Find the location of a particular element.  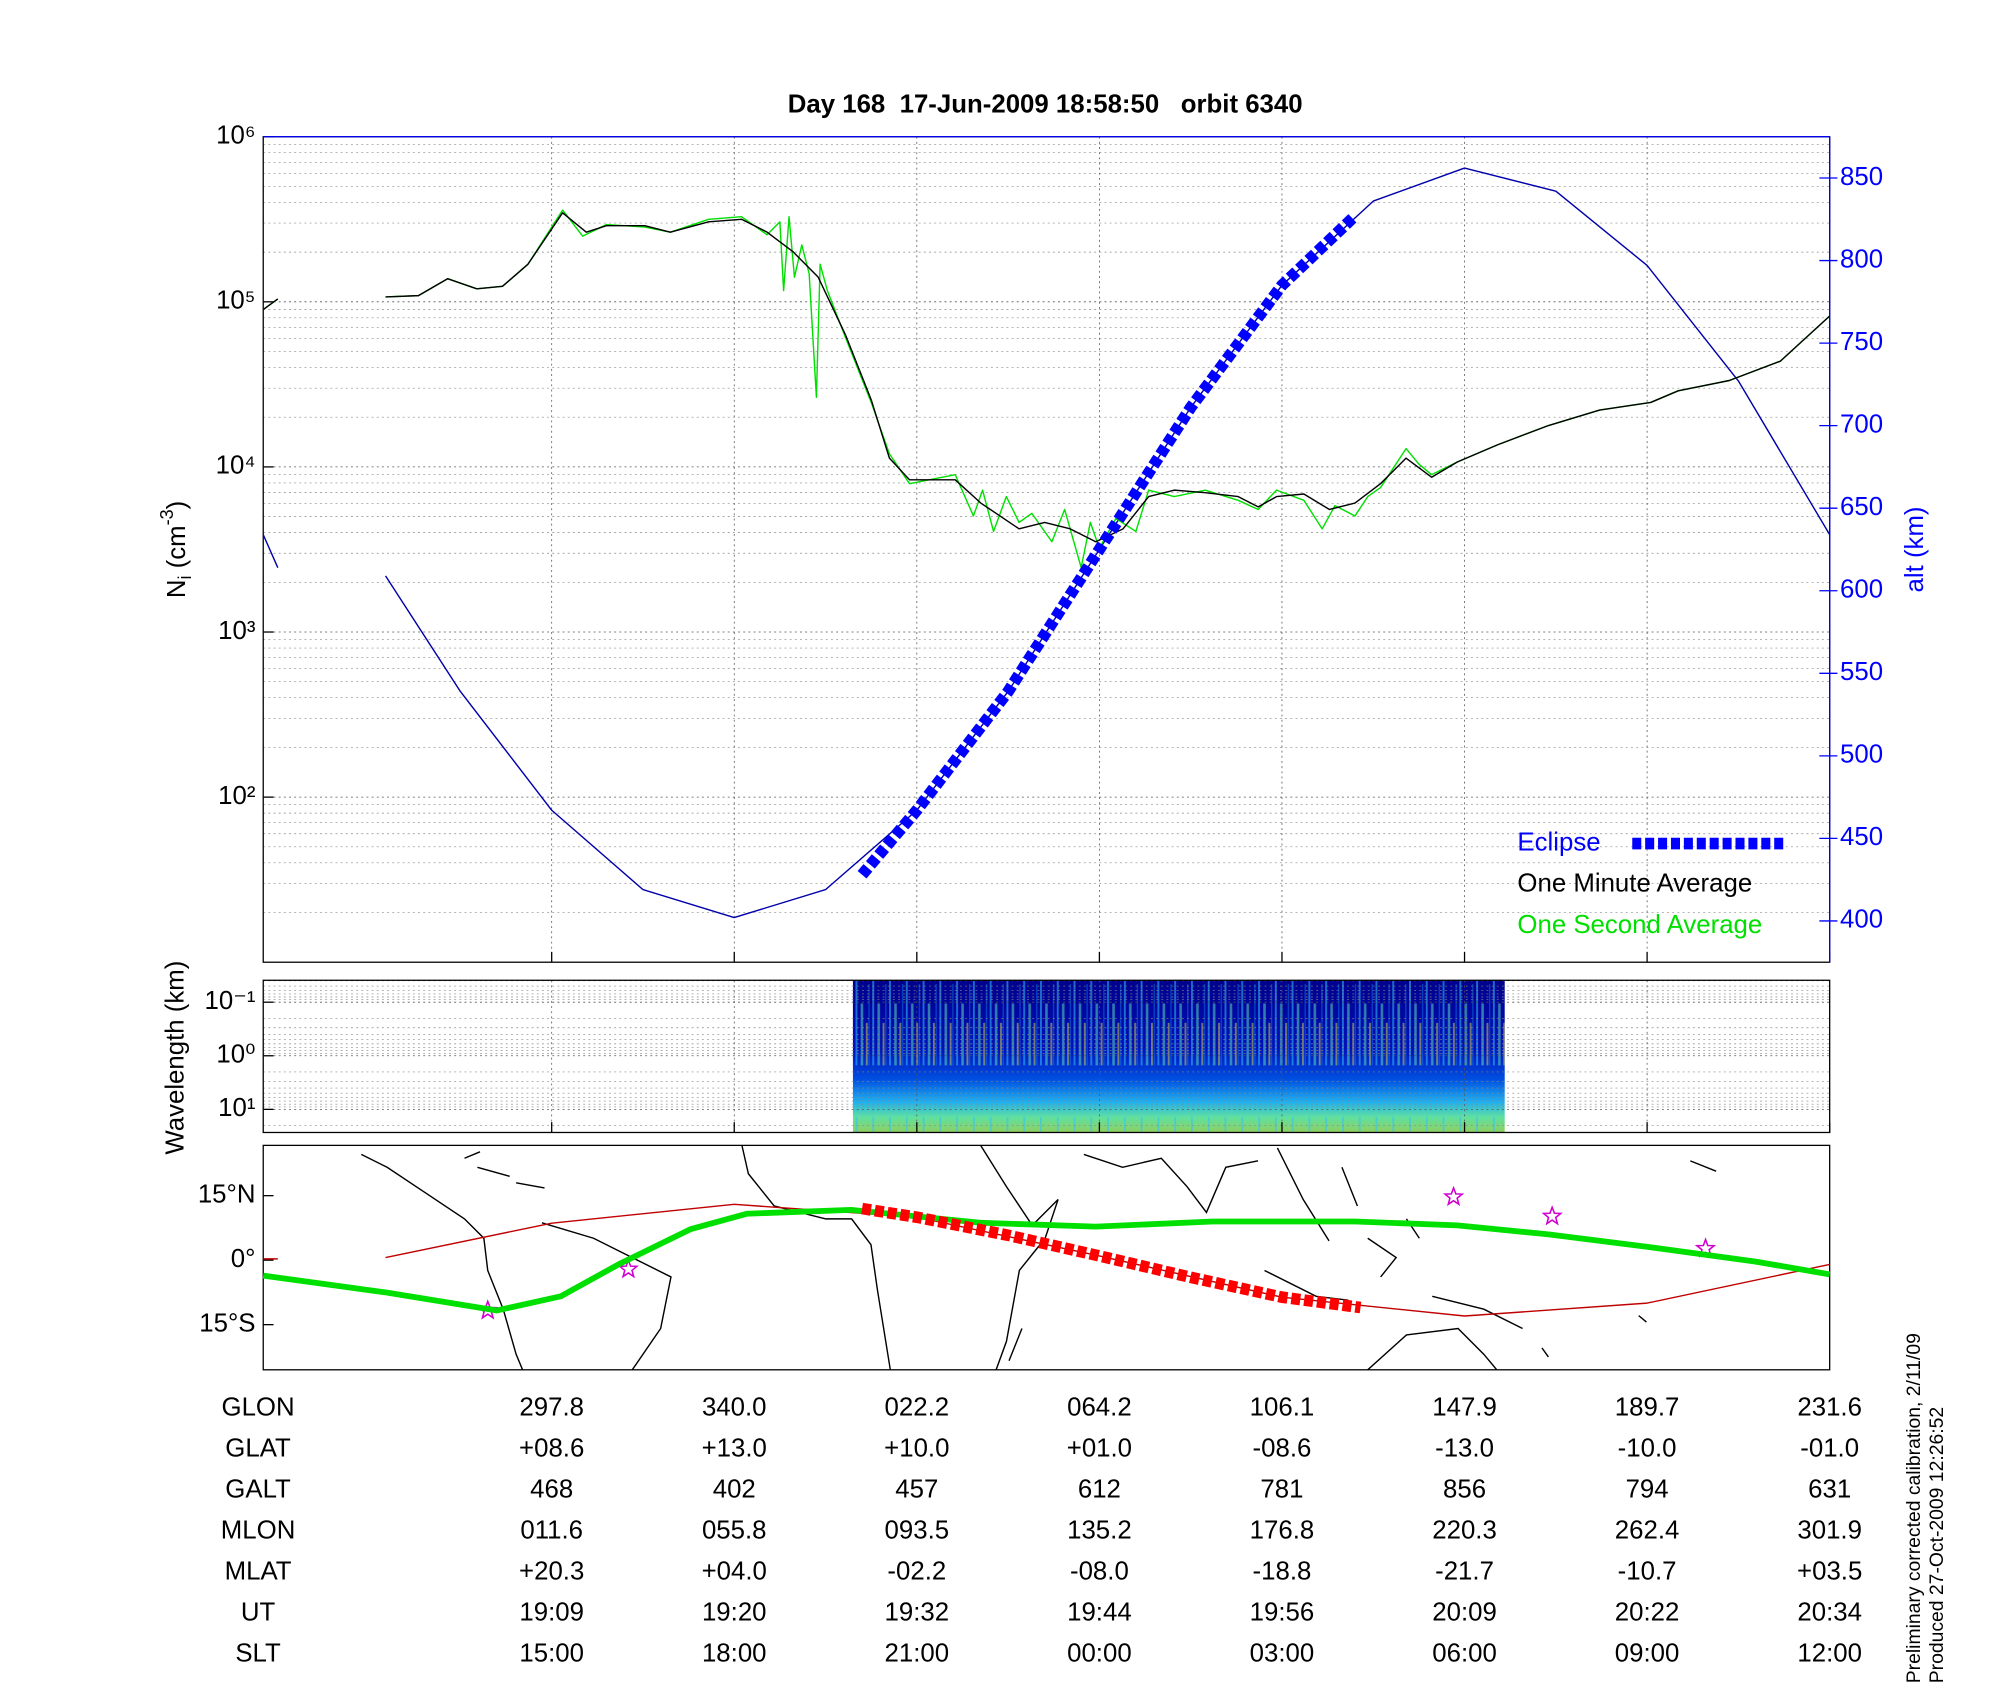

table-cell: 19:09 is located at coordinates (551, 1612).